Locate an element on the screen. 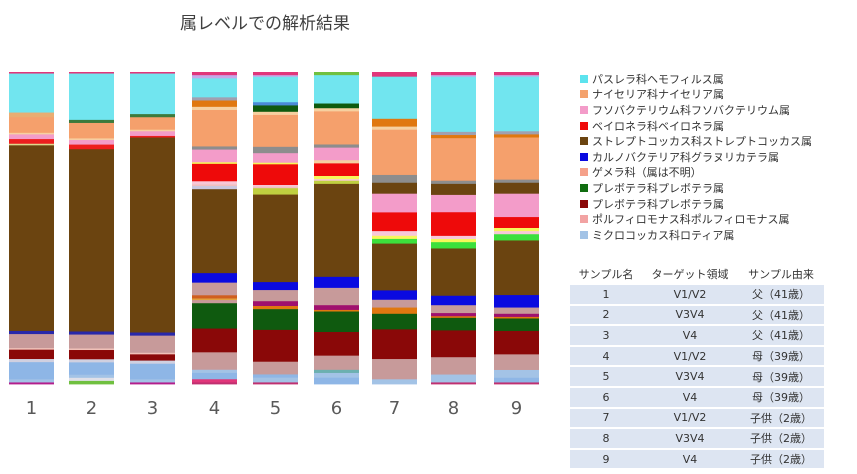 The width and height of the screenshot is (857, 474). cell-sample-name: 1 is located at coordinates (606, 294).